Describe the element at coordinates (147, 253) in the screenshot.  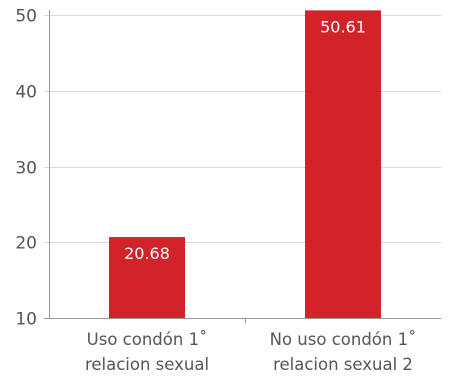
I see `data-label-1: 20.68` at that location.